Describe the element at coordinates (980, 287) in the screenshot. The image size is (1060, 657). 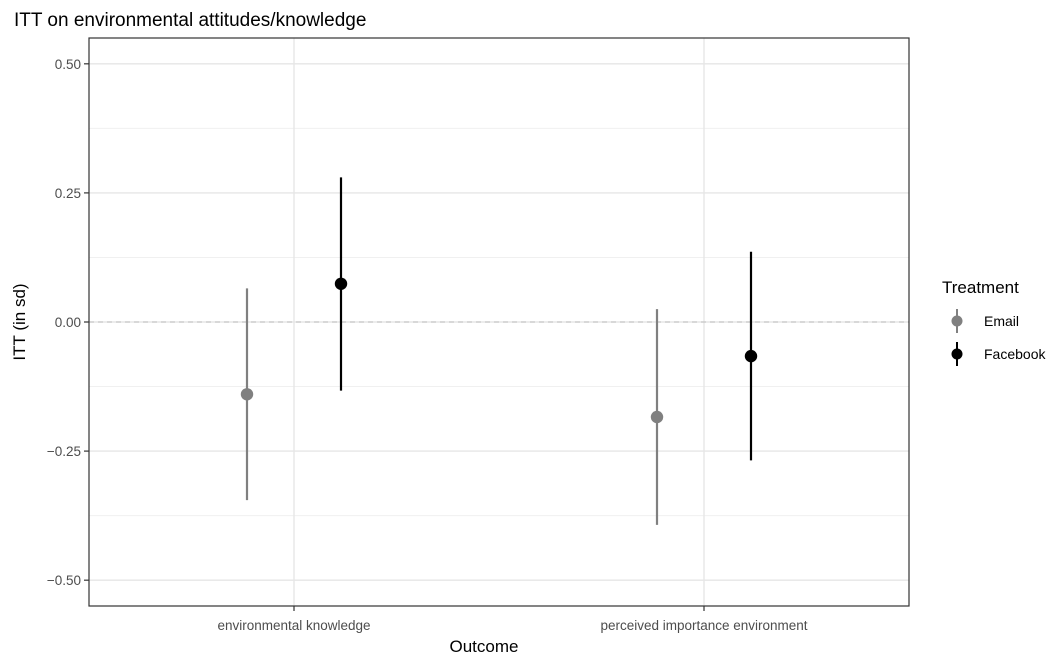
I see `legend-title: Treatment` at that location.